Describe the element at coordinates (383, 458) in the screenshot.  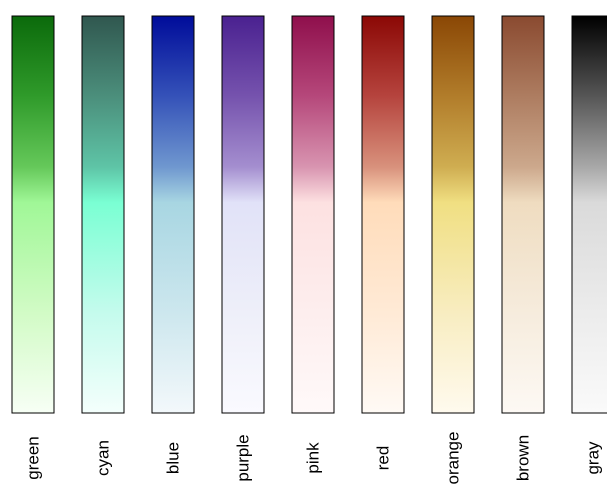
I see `swatch-label-red: red` at that location.